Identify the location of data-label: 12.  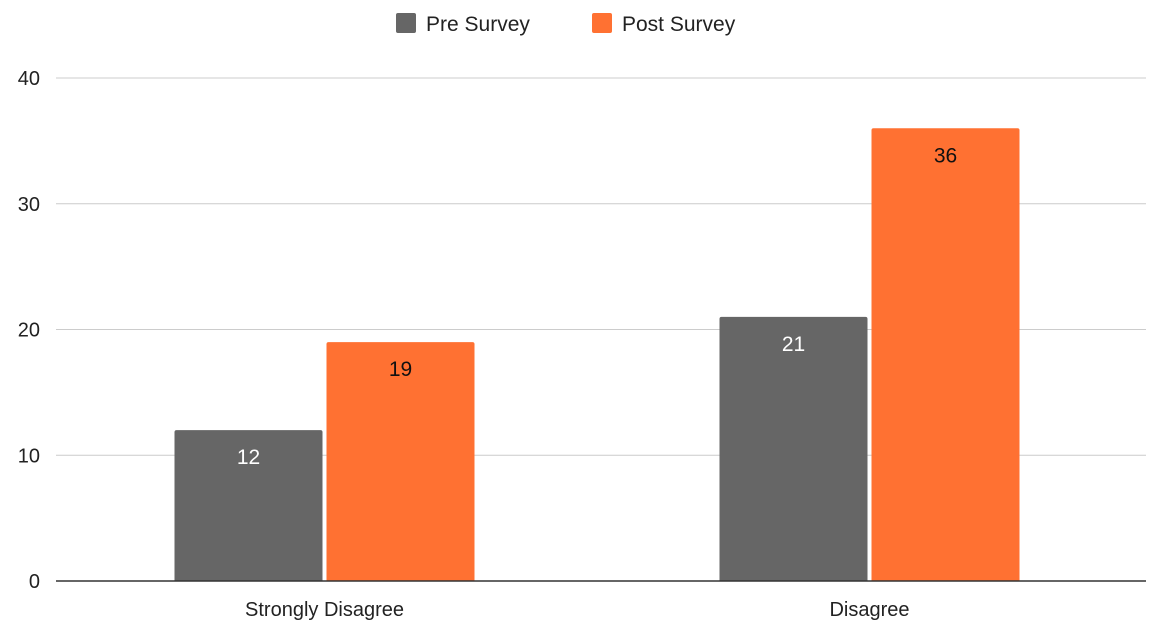
(248, 457).